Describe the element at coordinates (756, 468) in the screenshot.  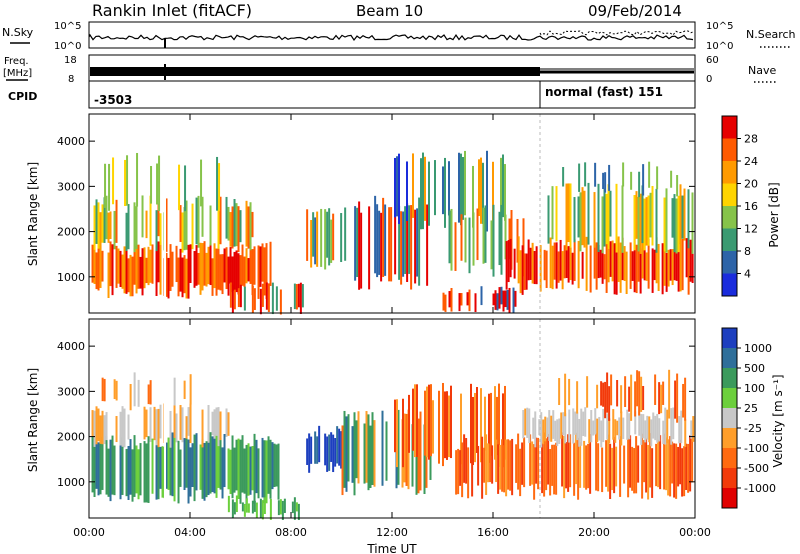
I see `colorbar-tick-label: -500` at that location.